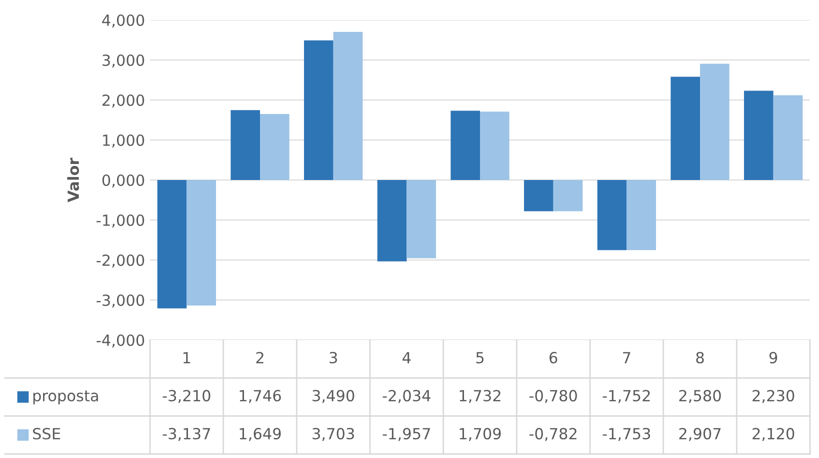 This screenshot has height=458, width=819. What do you see at coordinates (480, 358) in the screenshot?
I see `x-tick-label: 5` at bounding box center [480, 358].